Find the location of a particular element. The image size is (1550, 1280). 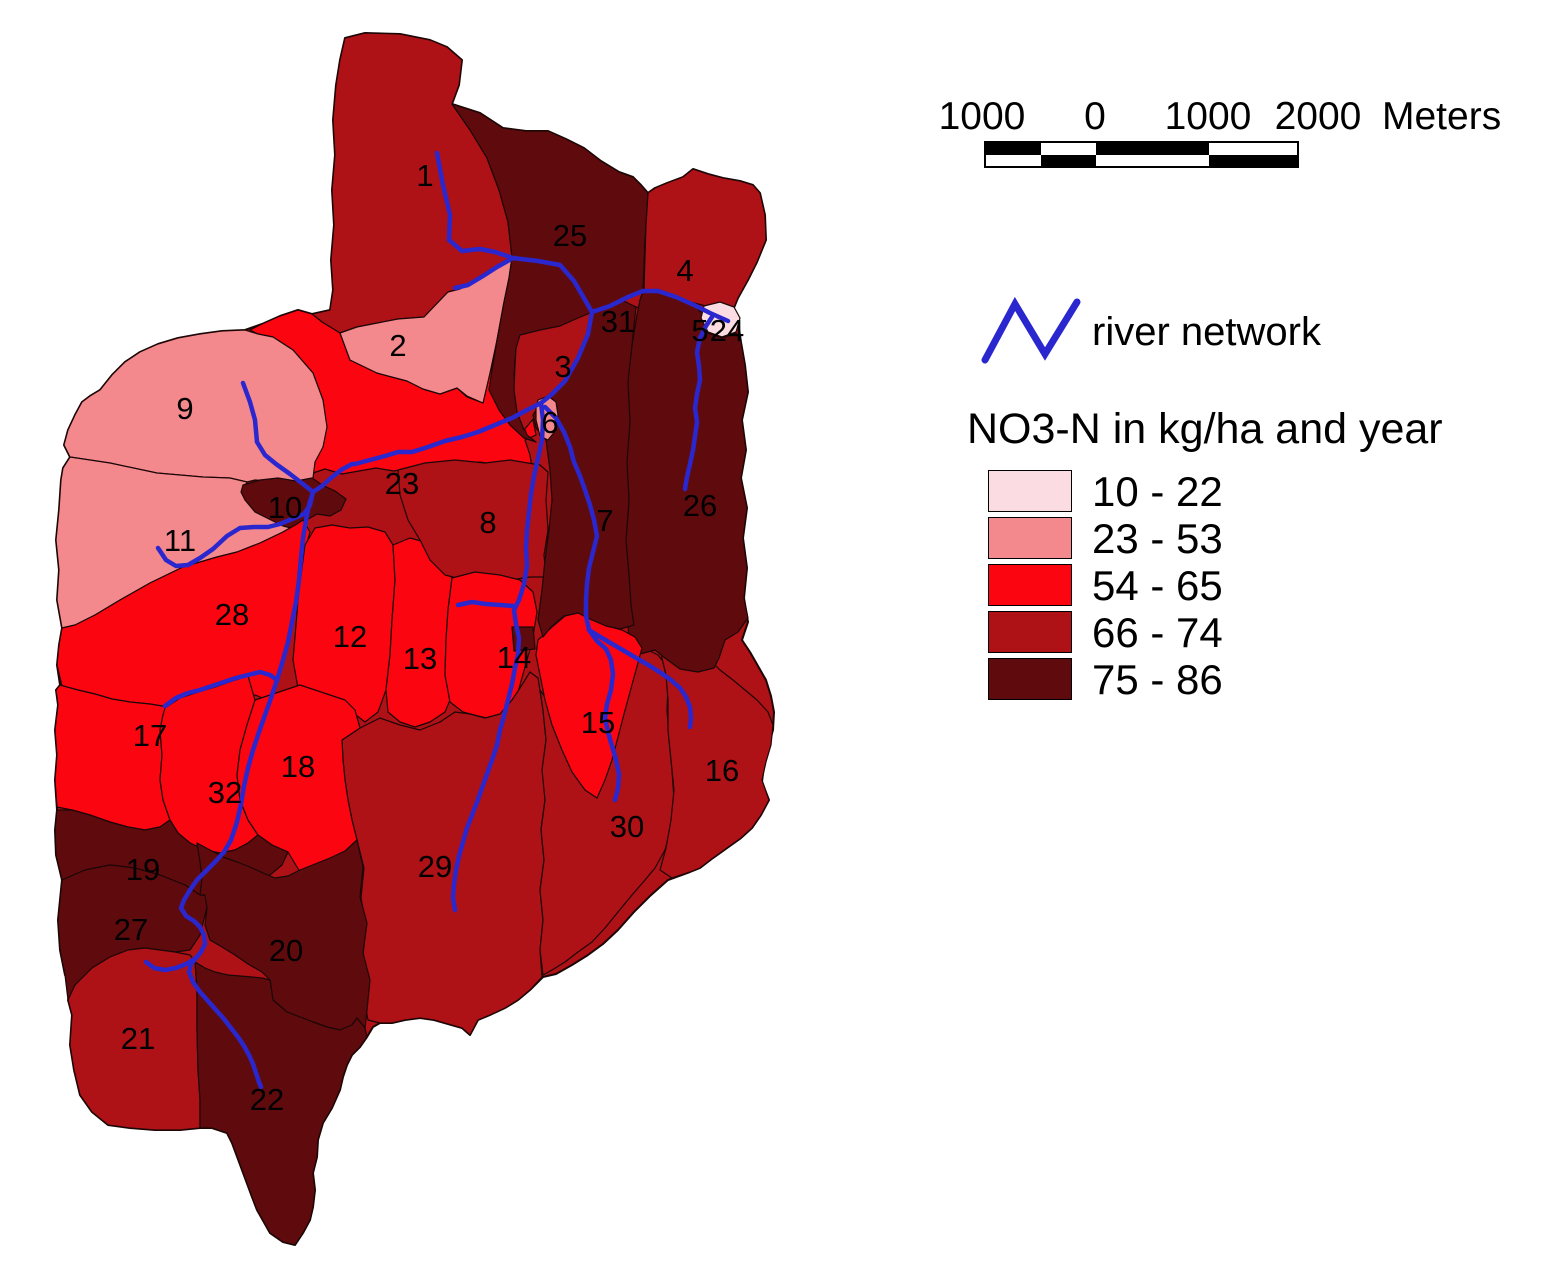

subbasin-label-2: 2 is located at coordinates (397, 345).